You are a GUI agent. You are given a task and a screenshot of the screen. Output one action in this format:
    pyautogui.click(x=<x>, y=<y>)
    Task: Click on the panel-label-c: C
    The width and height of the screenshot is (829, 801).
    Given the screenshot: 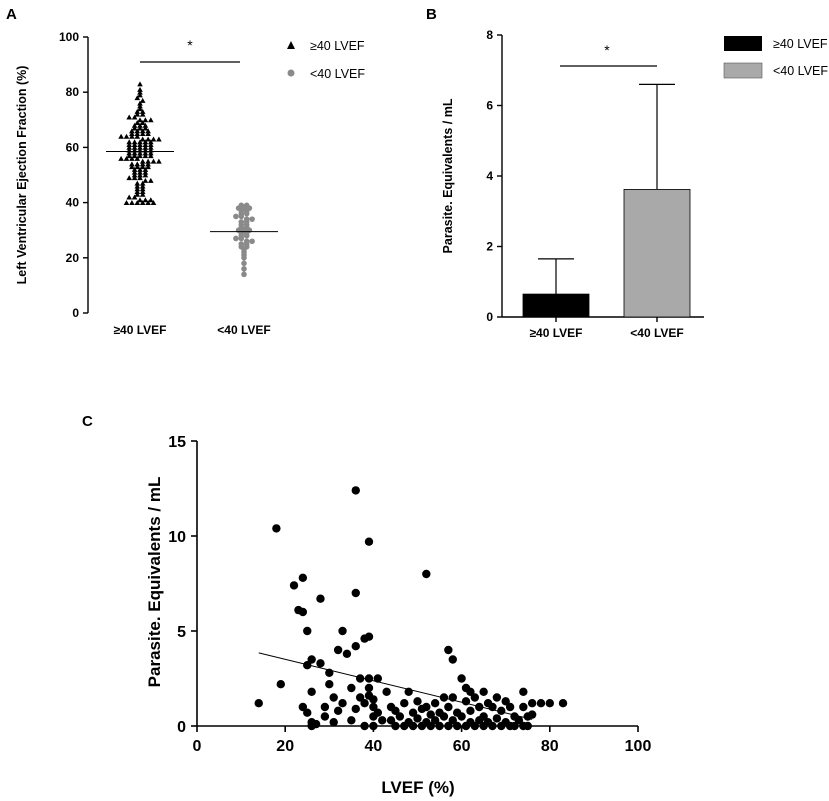 What is the action you would take?
    pyautogui.click(x=87, y=421)
    